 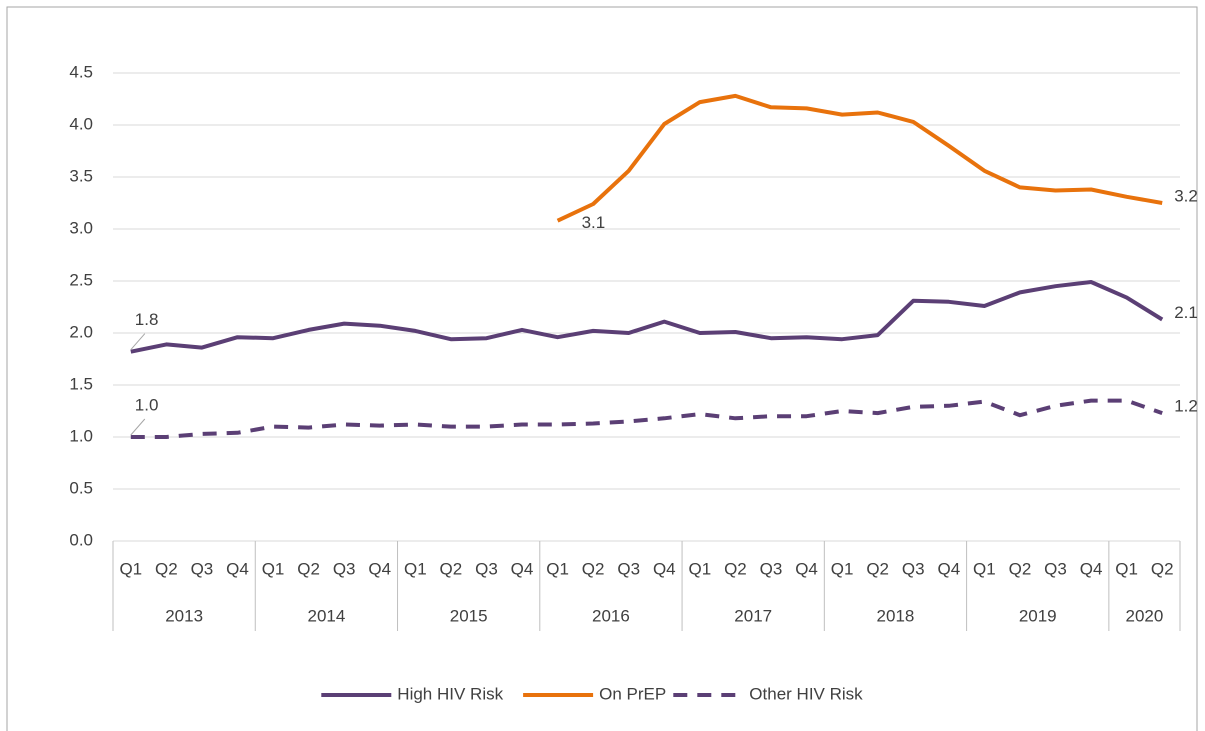 I want to click on data-label: 2.1, so click(x=1186, y=312).